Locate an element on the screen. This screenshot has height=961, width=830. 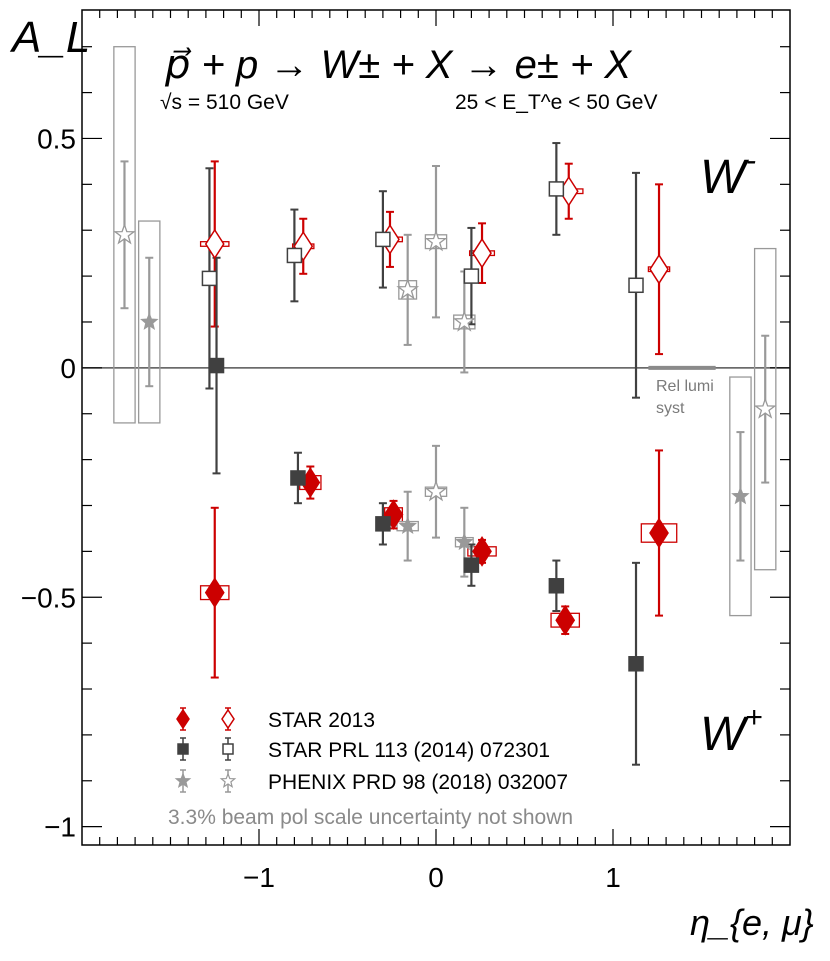
w-plus-letter: W is located at coordinates (725, 734).